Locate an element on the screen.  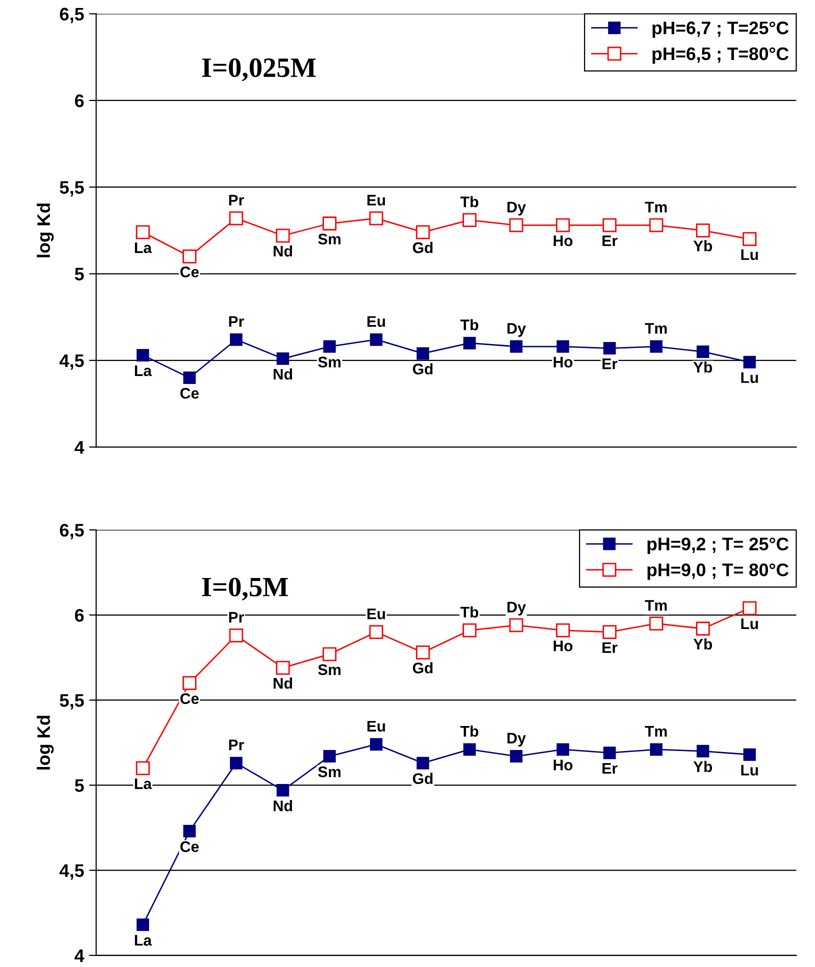
legend-label: pH=9,2 ; T= 25°C is located at coordinates (718, 546).